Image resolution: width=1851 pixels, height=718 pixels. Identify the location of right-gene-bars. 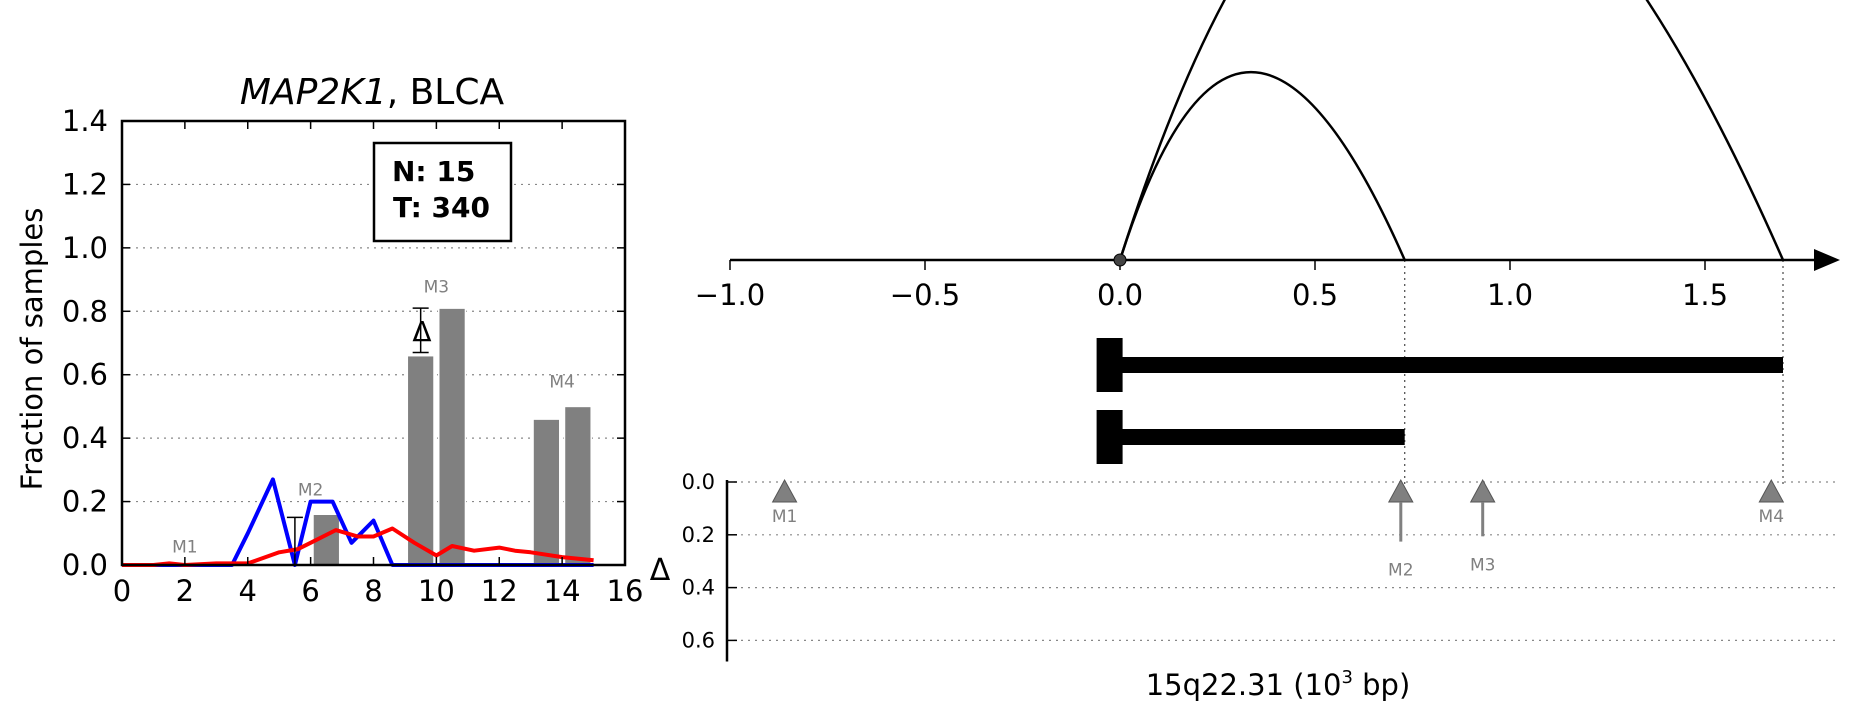
(1439, 401).